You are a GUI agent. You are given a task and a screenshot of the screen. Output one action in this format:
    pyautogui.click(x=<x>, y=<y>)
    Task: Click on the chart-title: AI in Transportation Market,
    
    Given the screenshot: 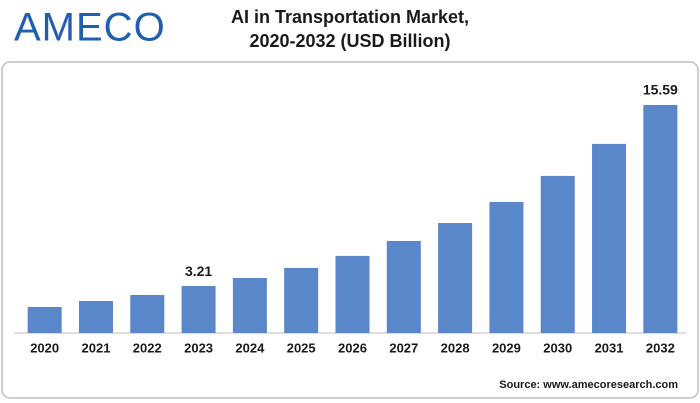 What is the action you would take?
    pyautogui.click(x=350, y=17)
    